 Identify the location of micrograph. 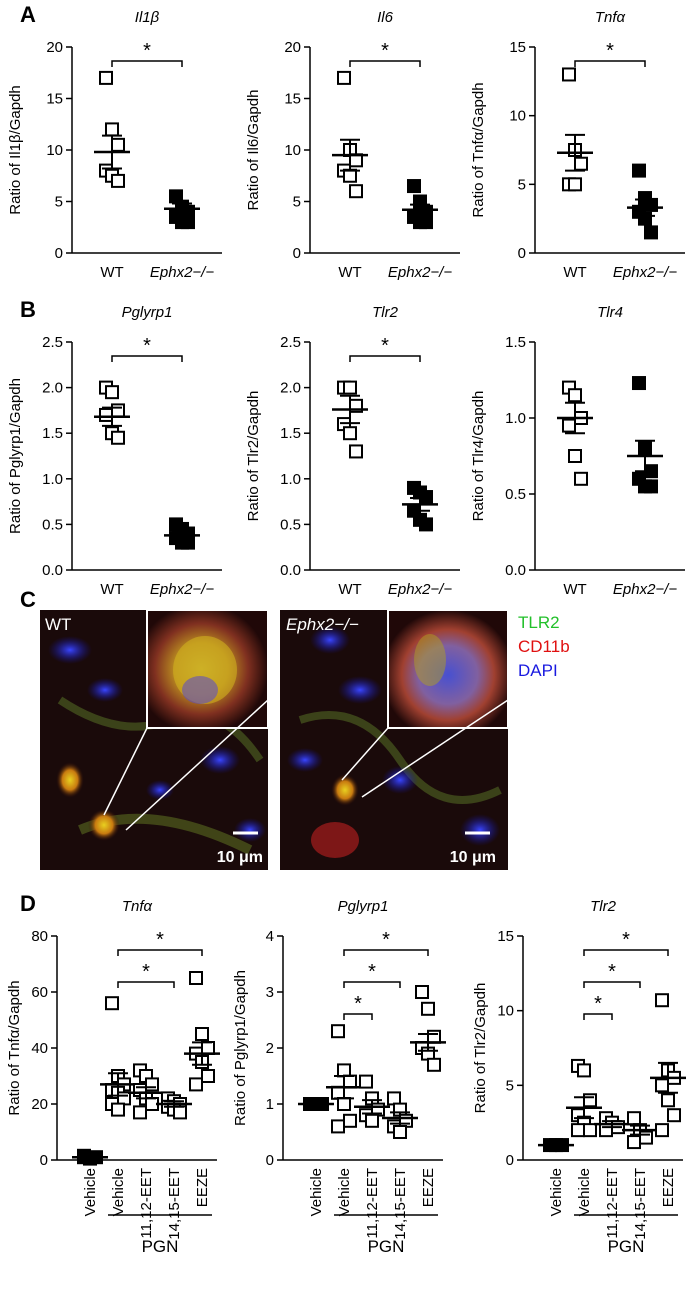
(154, 739).